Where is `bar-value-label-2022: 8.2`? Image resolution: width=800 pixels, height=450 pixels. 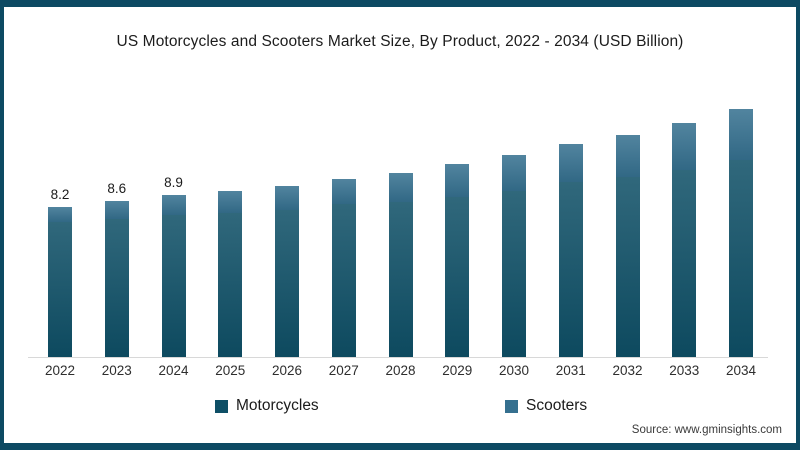 bar-value-label-2022: 8.2 is located at coordinates (60, 194).